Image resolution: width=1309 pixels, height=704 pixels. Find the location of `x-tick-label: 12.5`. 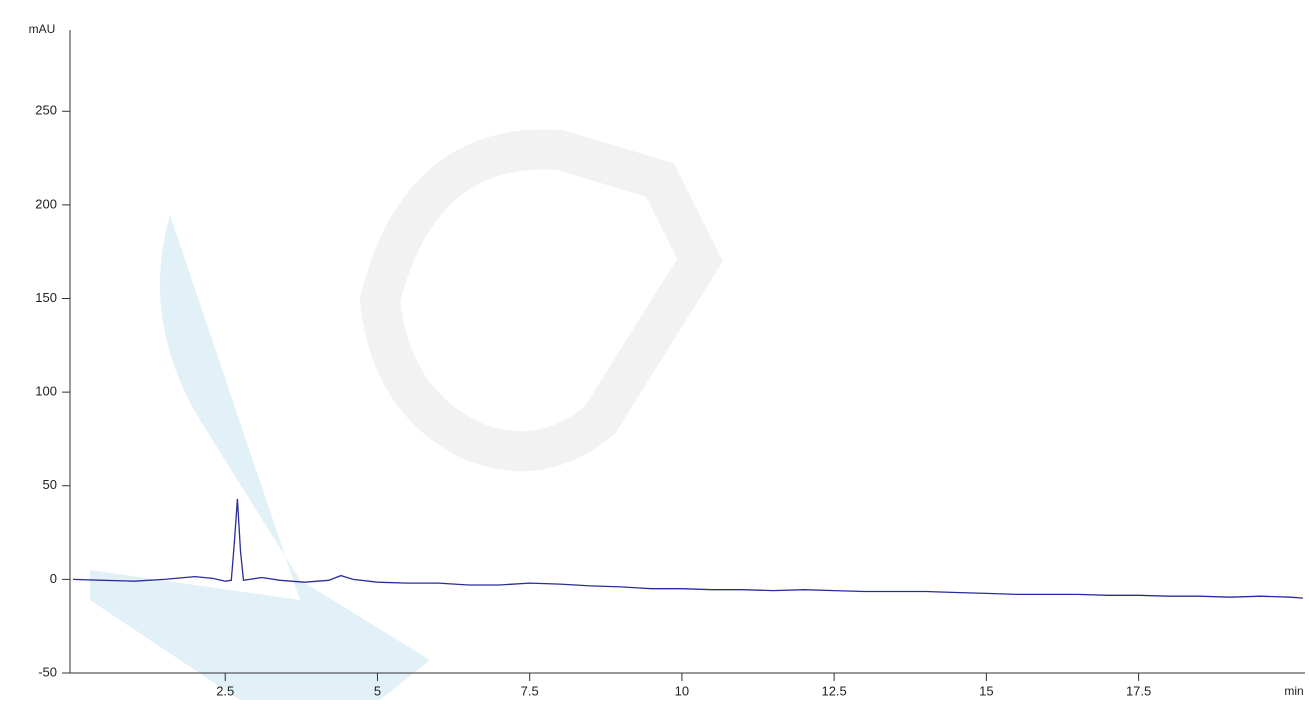

x-tick-label: 12.5 is located at coordinates (833, 690).